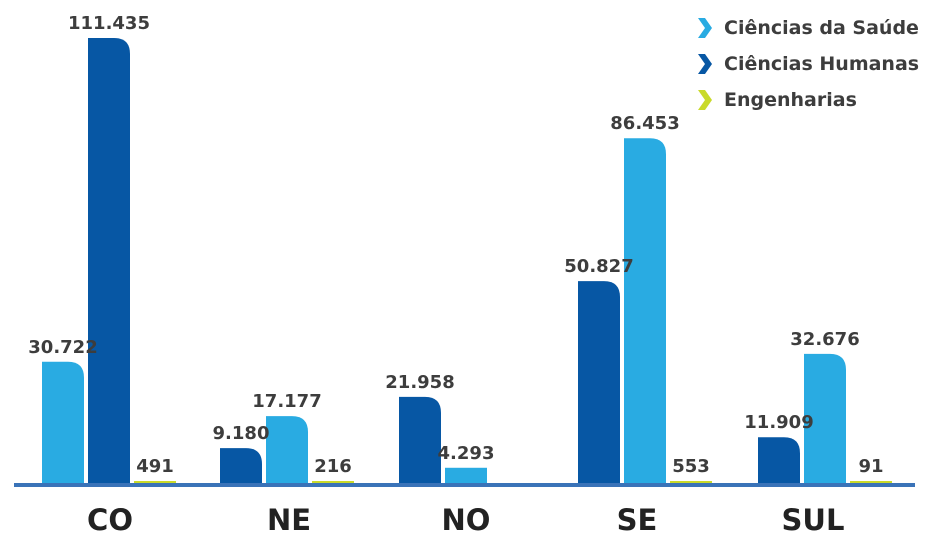 The image size is (934, 537). What do you see at coordinates (645, 311) in the screenshot?
I see `bar-se-ci-ncias-da-sa-de` at bounding box center [645, 311].